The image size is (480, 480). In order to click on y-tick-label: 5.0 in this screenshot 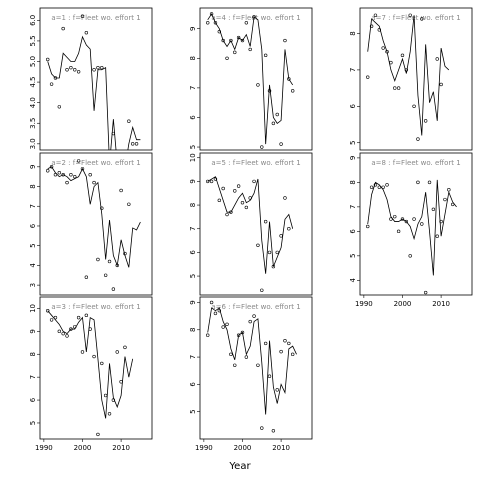, I will do `click(33, 61)`.